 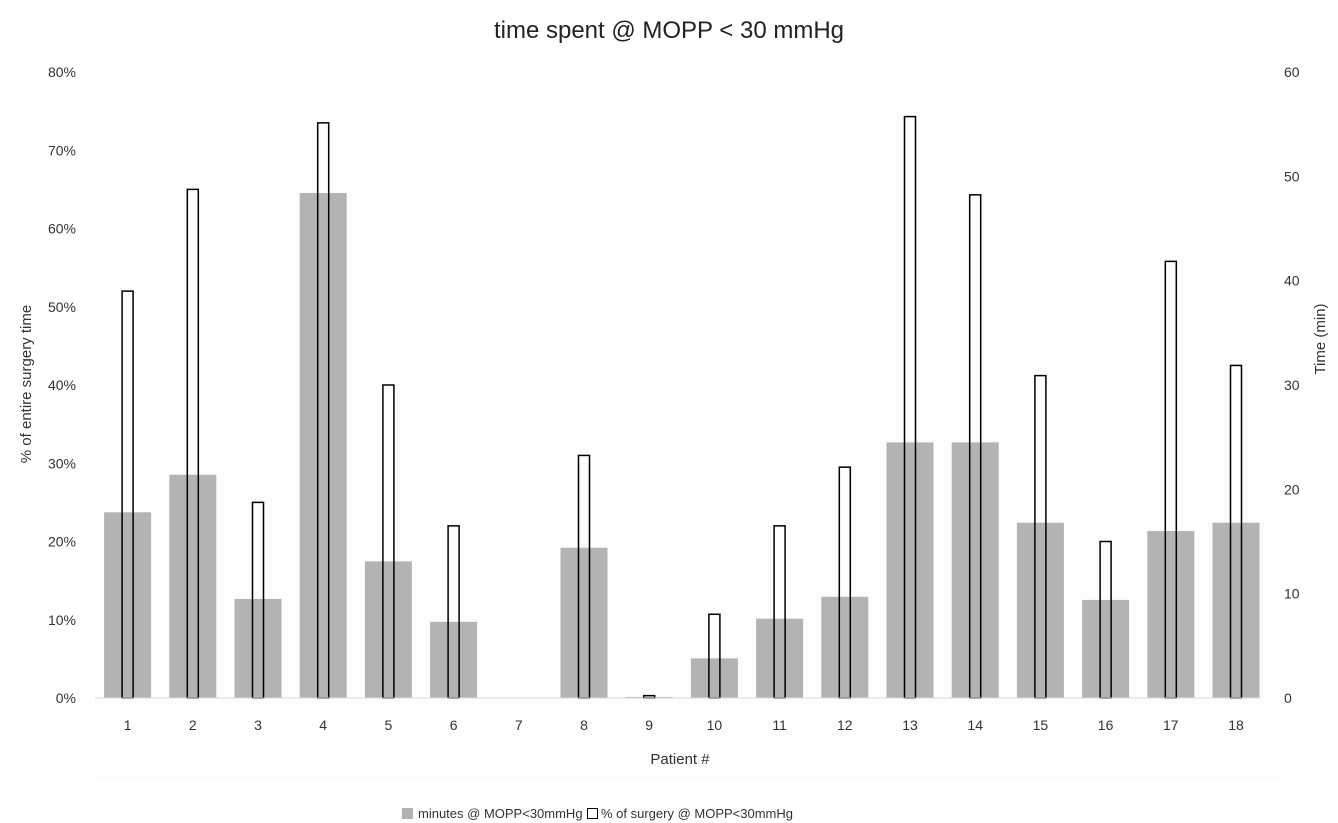 I want to click on right-tick-label: 20, so click(x=1292, y=489).